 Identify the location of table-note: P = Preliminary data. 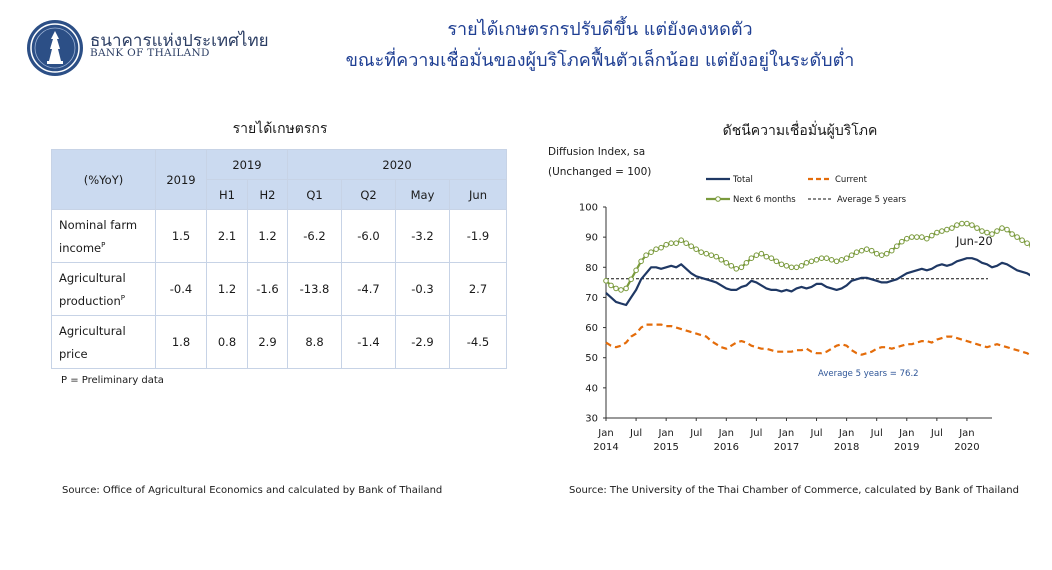
(112, 380).